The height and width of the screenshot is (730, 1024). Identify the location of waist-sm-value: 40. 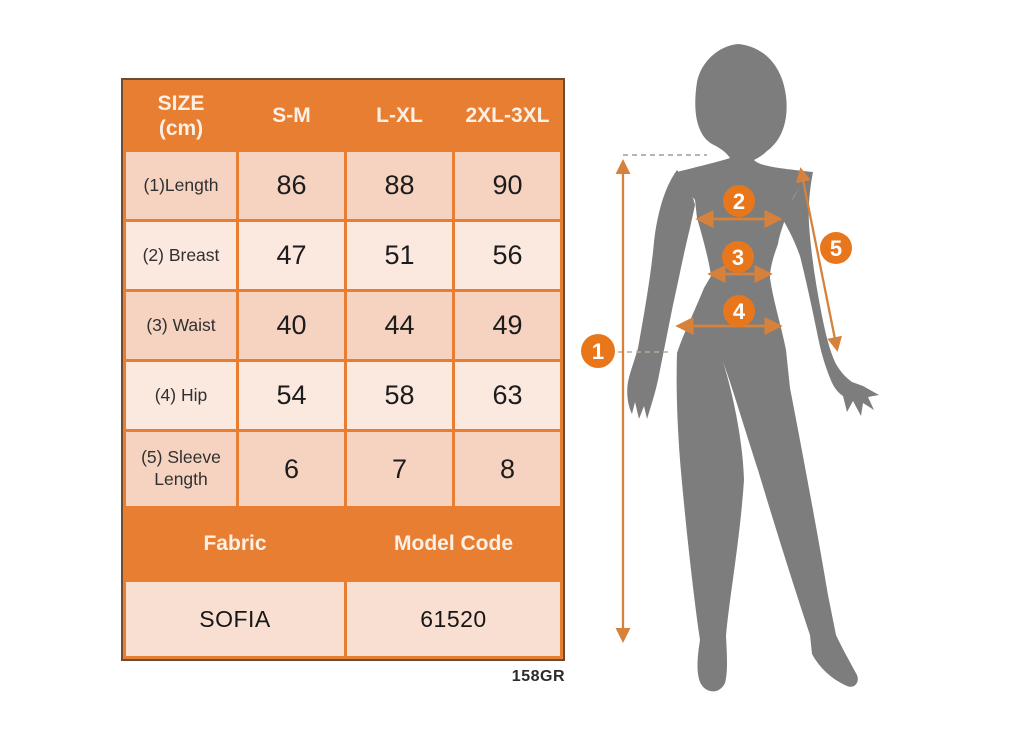
(291, 325).